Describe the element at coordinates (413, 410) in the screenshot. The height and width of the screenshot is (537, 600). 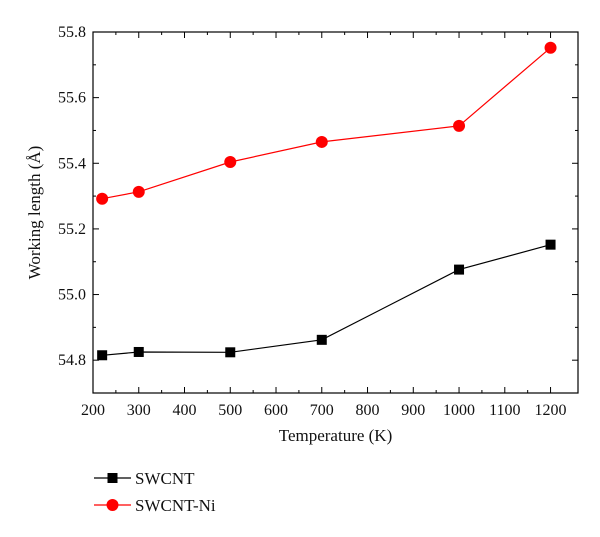
I see `x-tick-label: 900` at that location.